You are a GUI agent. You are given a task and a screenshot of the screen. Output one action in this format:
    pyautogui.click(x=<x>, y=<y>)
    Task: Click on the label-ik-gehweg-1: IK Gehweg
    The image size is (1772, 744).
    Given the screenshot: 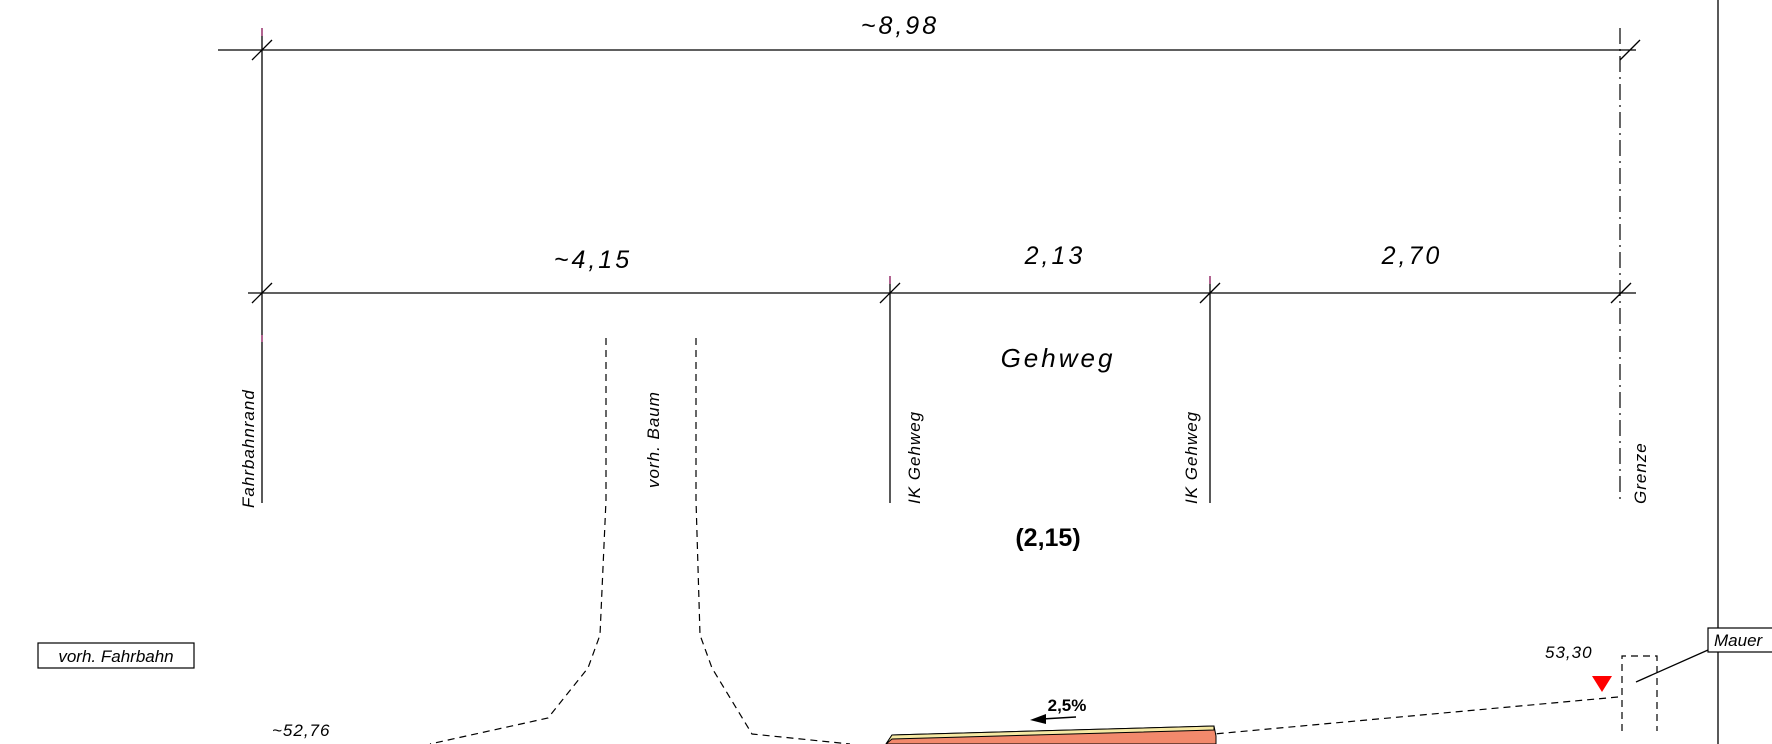 What is the action you would take?
    pyautogui.click(x=914, y=457)
    